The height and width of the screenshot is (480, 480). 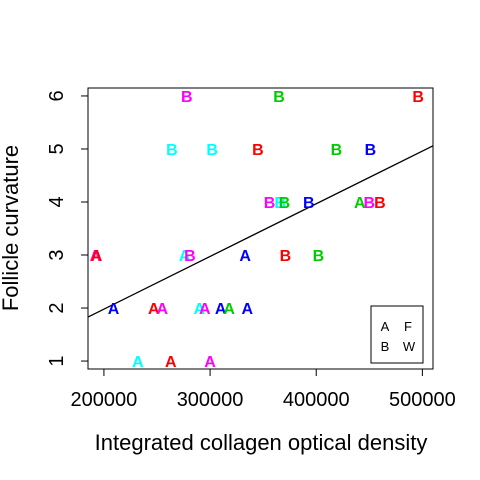 What do you see at coordinates (57, 201) in the screenshot?
I see `y-tick-label: 4` at bounding box center [57, 201].